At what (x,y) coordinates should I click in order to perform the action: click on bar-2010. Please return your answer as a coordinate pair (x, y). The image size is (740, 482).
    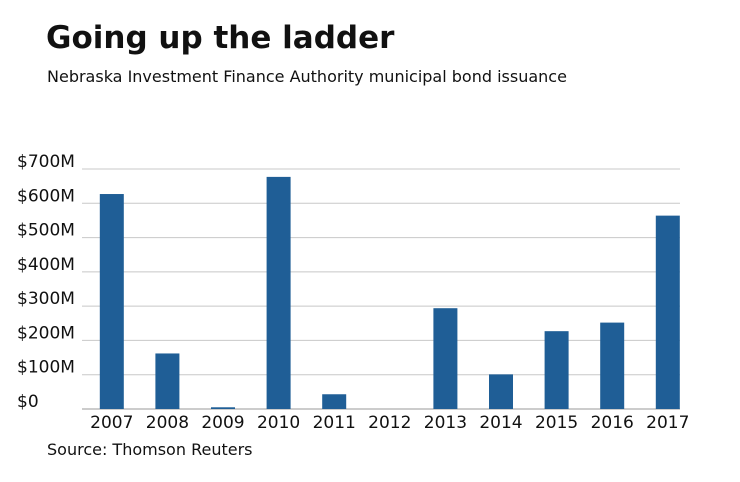
    Looking at the image, I should click on (278, 292).